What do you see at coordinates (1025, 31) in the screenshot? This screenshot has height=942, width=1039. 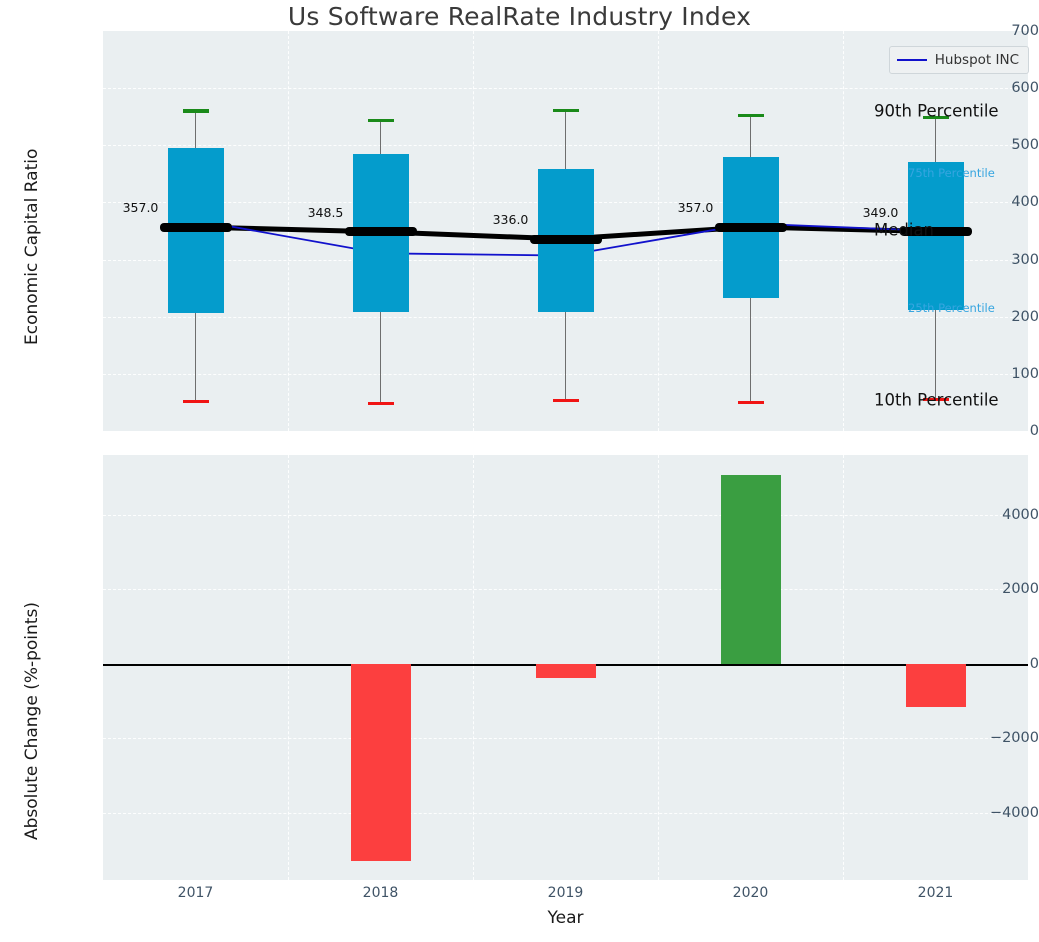 I see `y-tick-label: 700` at bounding box center [1025, 31].